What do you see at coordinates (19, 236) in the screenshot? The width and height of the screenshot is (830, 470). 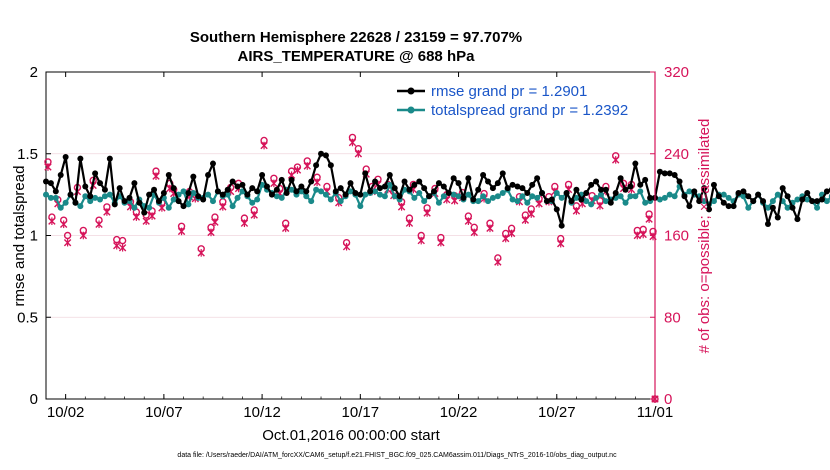 I see `y-axis-label-left: rmse and totalspread` at bounding box center [19, 236].